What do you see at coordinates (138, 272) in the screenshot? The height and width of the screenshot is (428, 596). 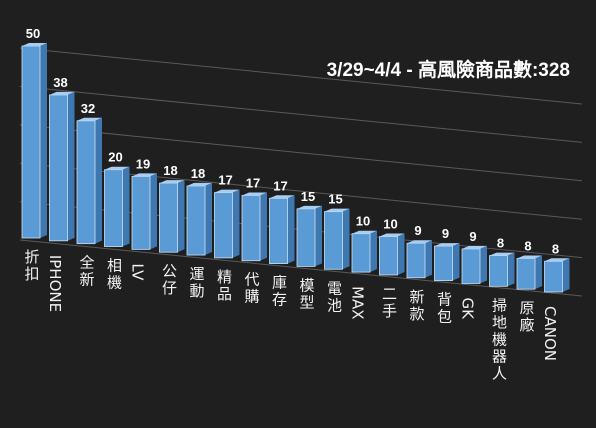 I see `category-label: LV` at bounding box center [138, 272].